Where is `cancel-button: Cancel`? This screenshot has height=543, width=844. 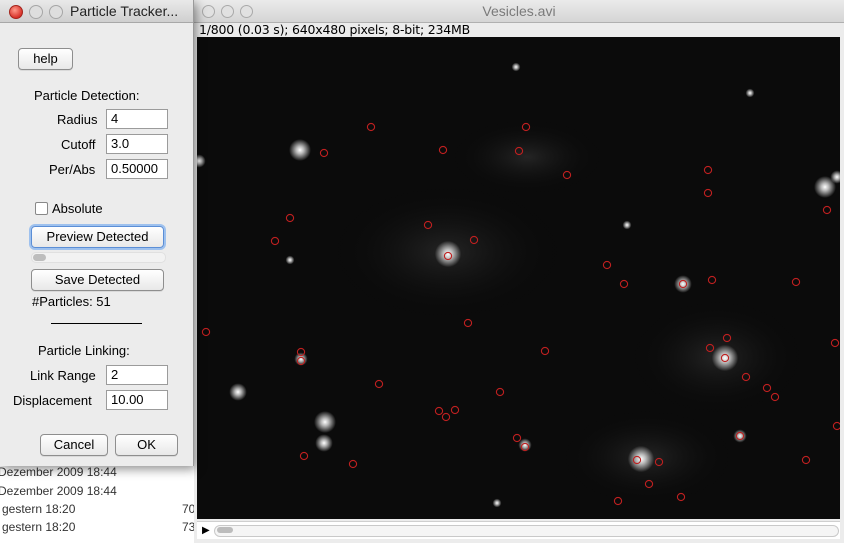
cancel-button: Cancel is located at coordinates (74, 445).